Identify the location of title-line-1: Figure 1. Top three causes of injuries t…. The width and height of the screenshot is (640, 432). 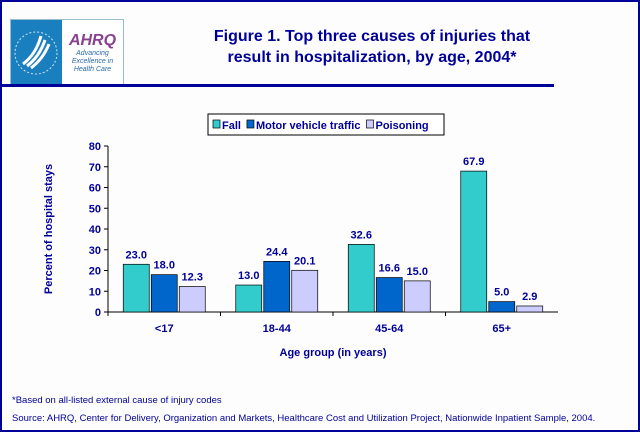
(372, 36).